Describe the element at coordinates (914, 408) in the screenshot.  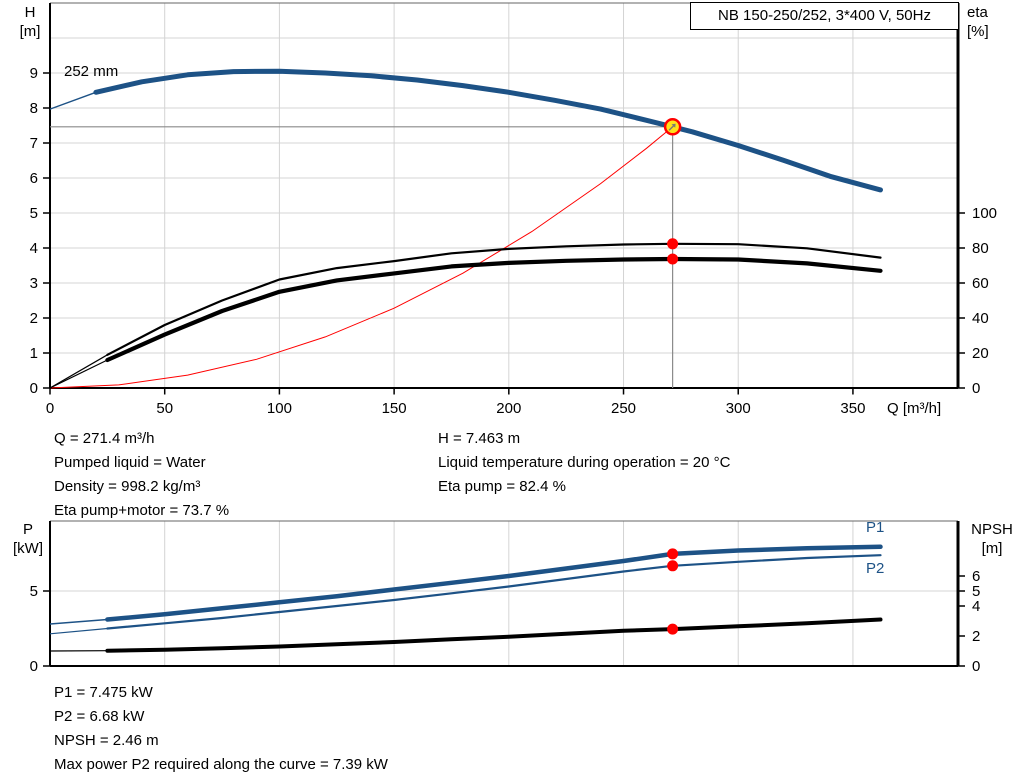
I see `q-axis-title: Q [m³/h]` at that location.